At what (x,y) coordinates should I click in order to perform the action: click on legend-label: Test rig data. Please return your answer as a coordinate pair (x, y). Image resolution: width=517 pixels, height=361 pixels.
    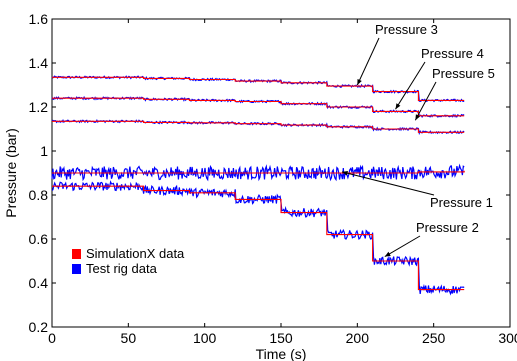
    Looking at the image, I should click on (122, 268).